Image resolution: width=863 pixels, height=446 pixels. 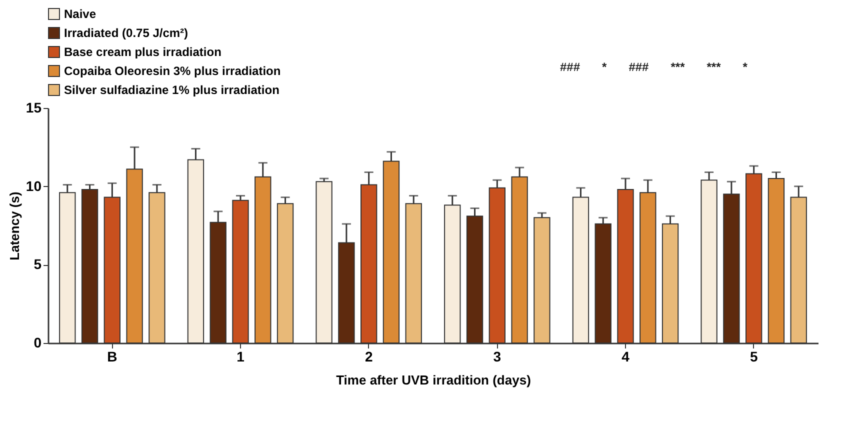 I want to click on x-tick-label: 2, so click(x=368, y=356).